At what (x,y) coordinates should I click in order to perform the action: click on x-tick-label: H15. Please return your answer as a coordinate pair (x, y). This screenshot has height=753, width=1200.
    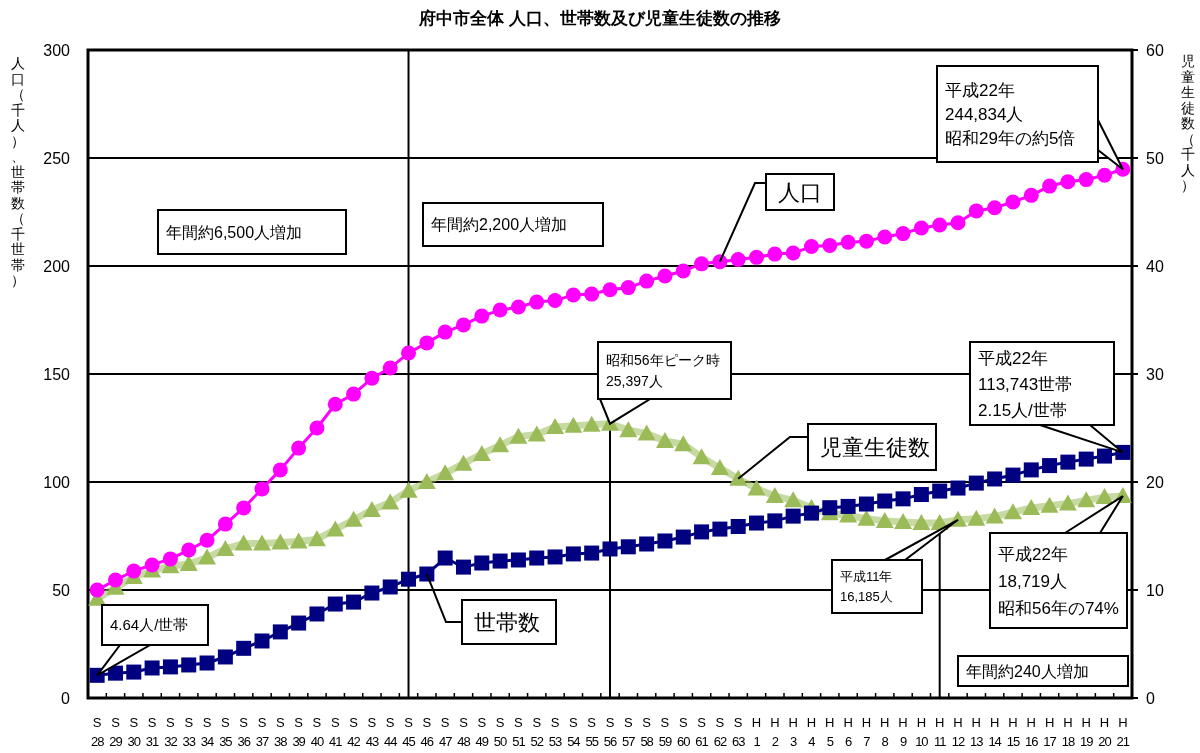
    Looking at the image, I should click on (1013, 732).